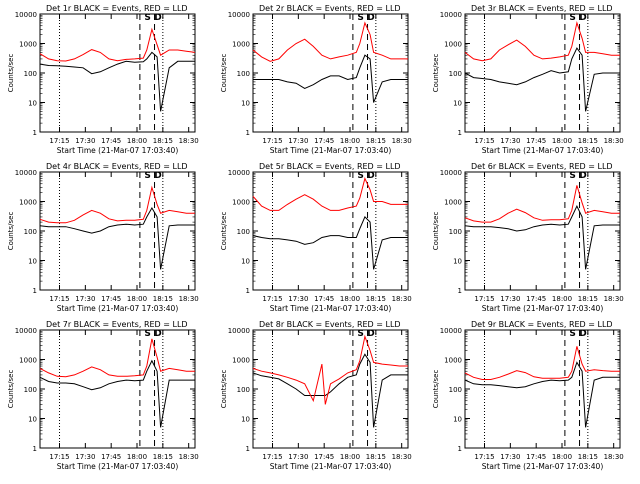  I want to click on panel-title: Det 5r BLACK = Events, RED = LLD, so click(330, 166).